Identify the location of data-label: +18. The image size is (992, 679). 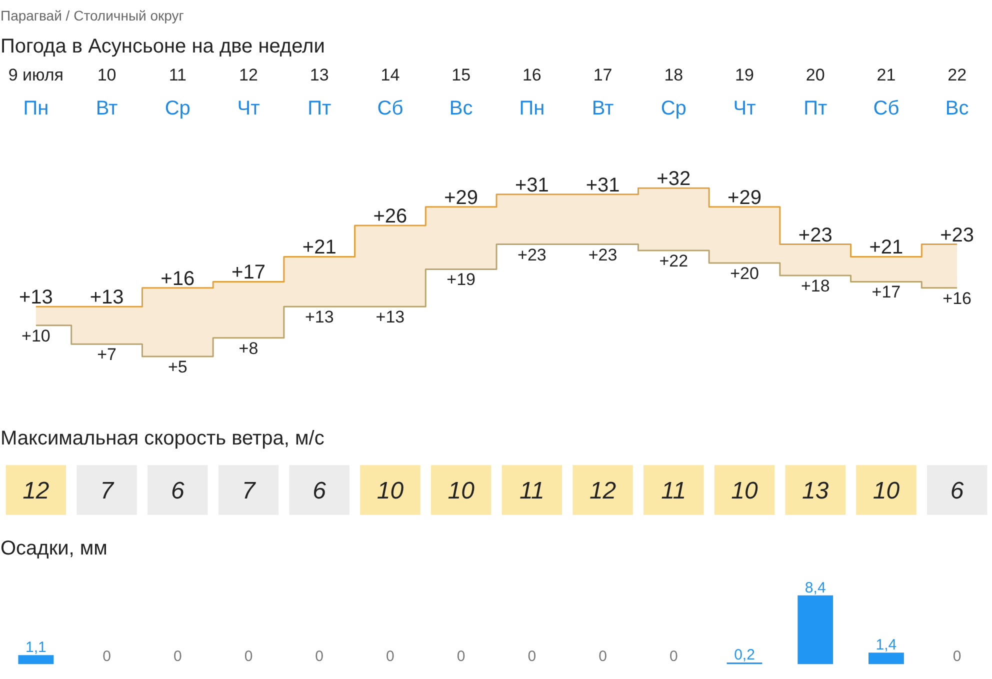
(815, 286).